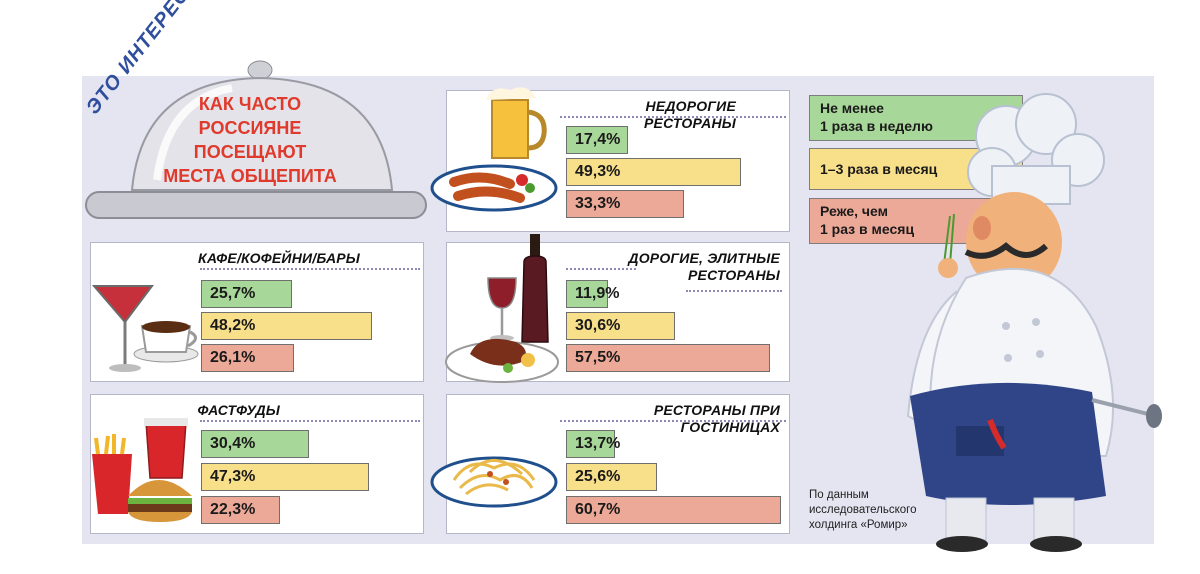 This screenshot has height=574, width=1200. Describe the element at coordinates (286, 326) in the screenshot. I see `bar-cafes-monthly: 48,2%` at that location.